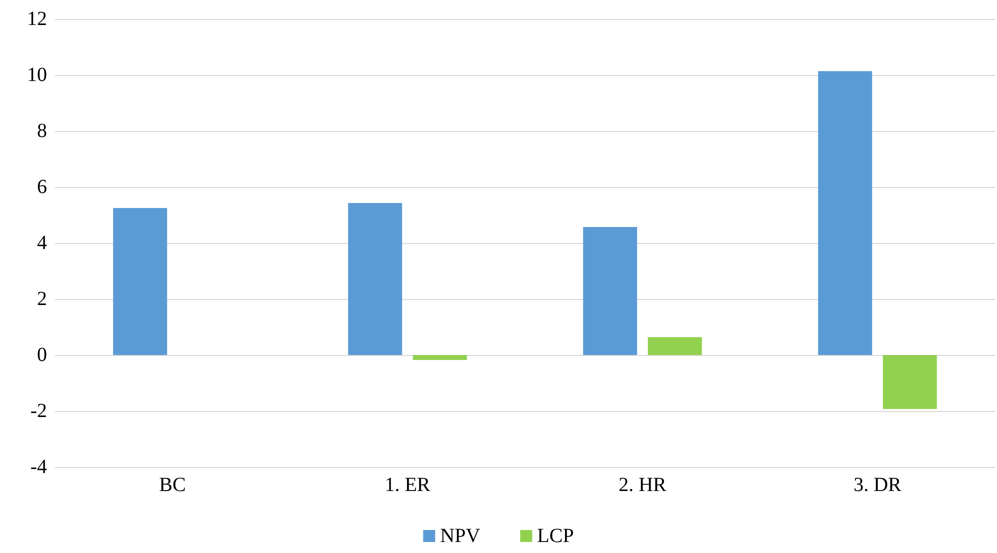  I want to click on x-tick-label: BC, so click(172, 485).